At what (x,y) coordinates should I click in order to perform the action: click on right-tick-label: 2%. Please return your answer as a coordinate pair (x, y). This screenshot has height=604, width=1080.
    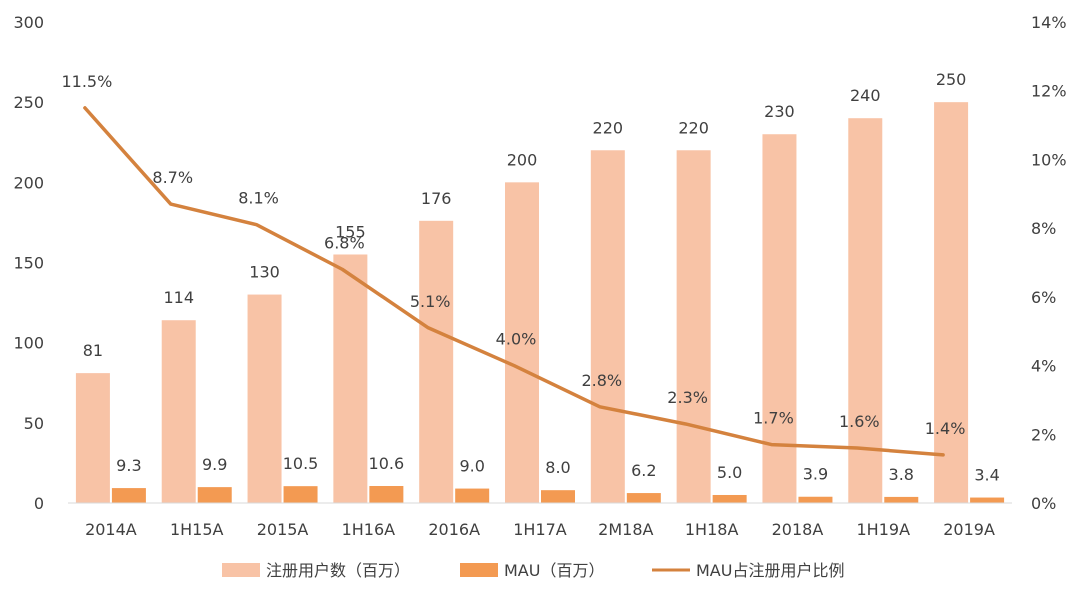
    Looking at the image, I should click on (1043, 434).